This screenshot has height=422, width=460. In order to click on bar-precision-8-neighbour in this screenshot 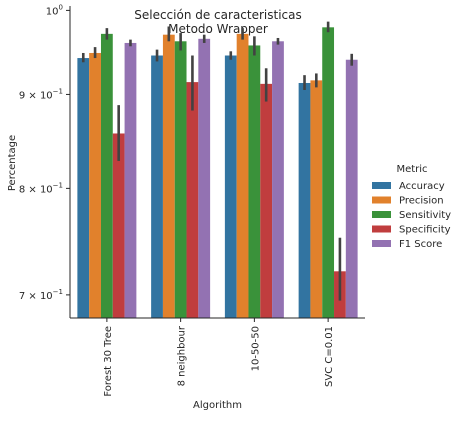, I will do `click(168, 176)`.